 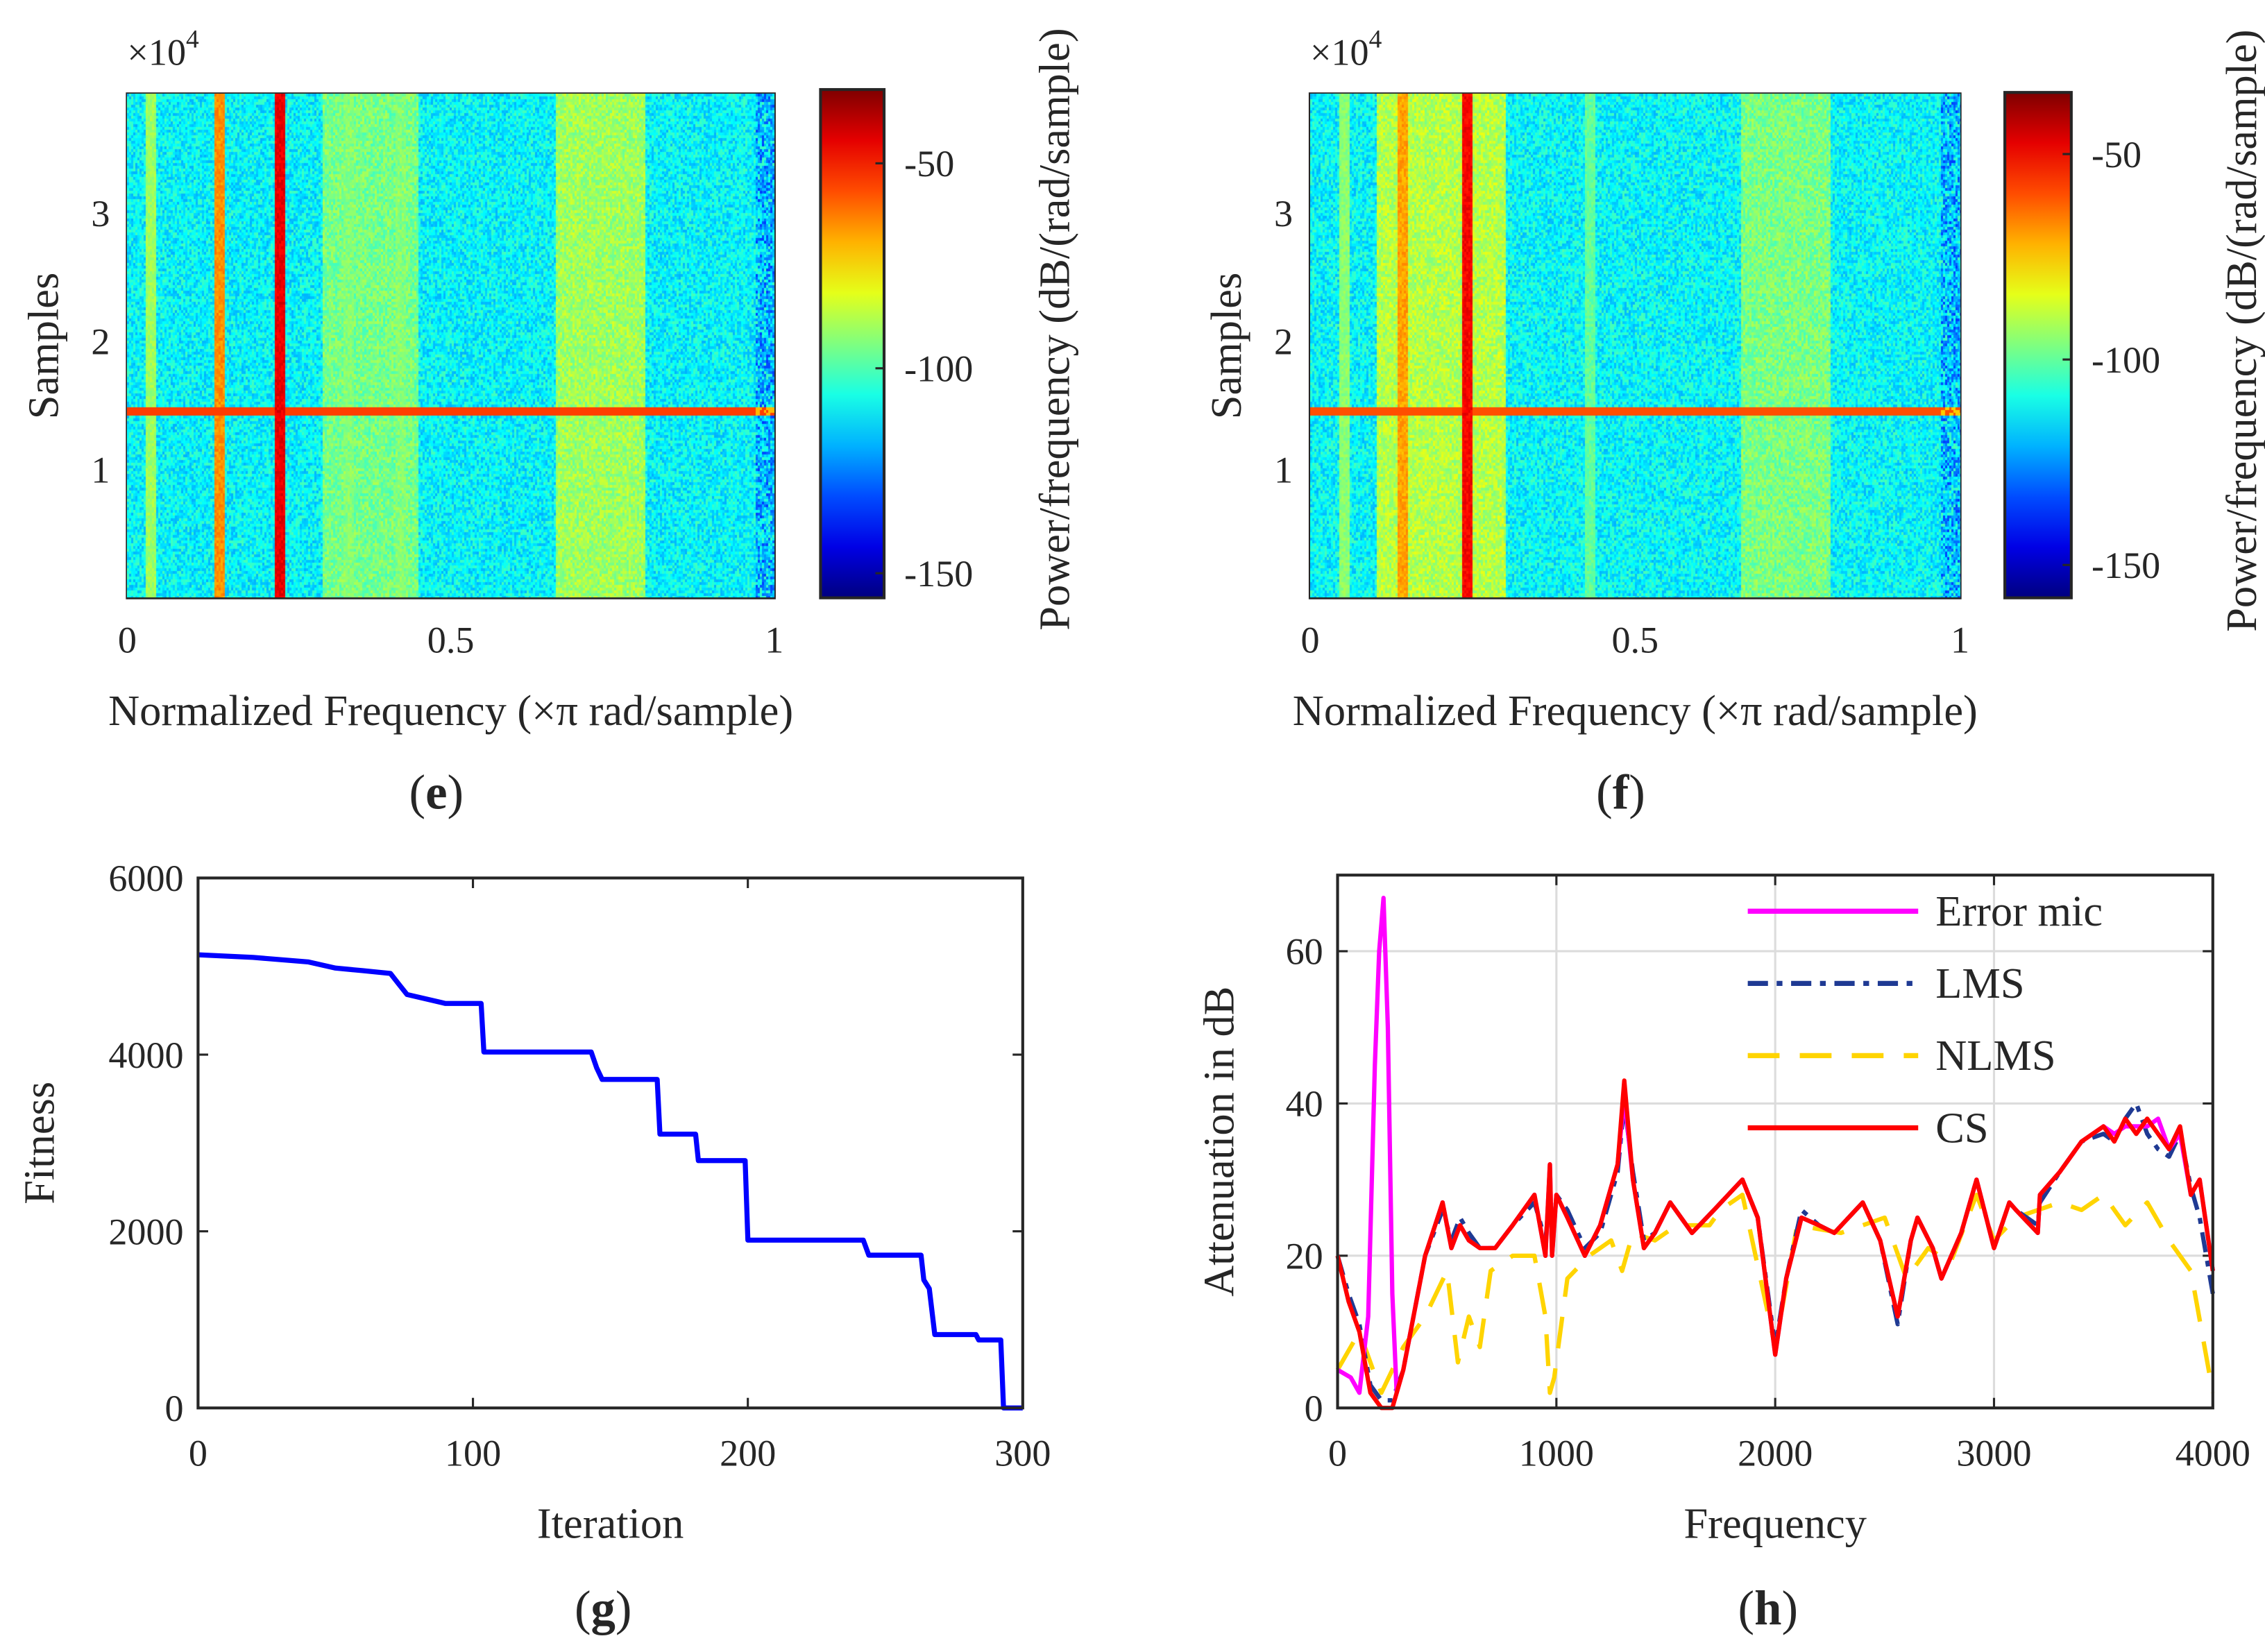 What do you see at coordinates (748, 1453) in the screenshot?
I see `x-tick-label: 200` at bounding box center [748, 1453].